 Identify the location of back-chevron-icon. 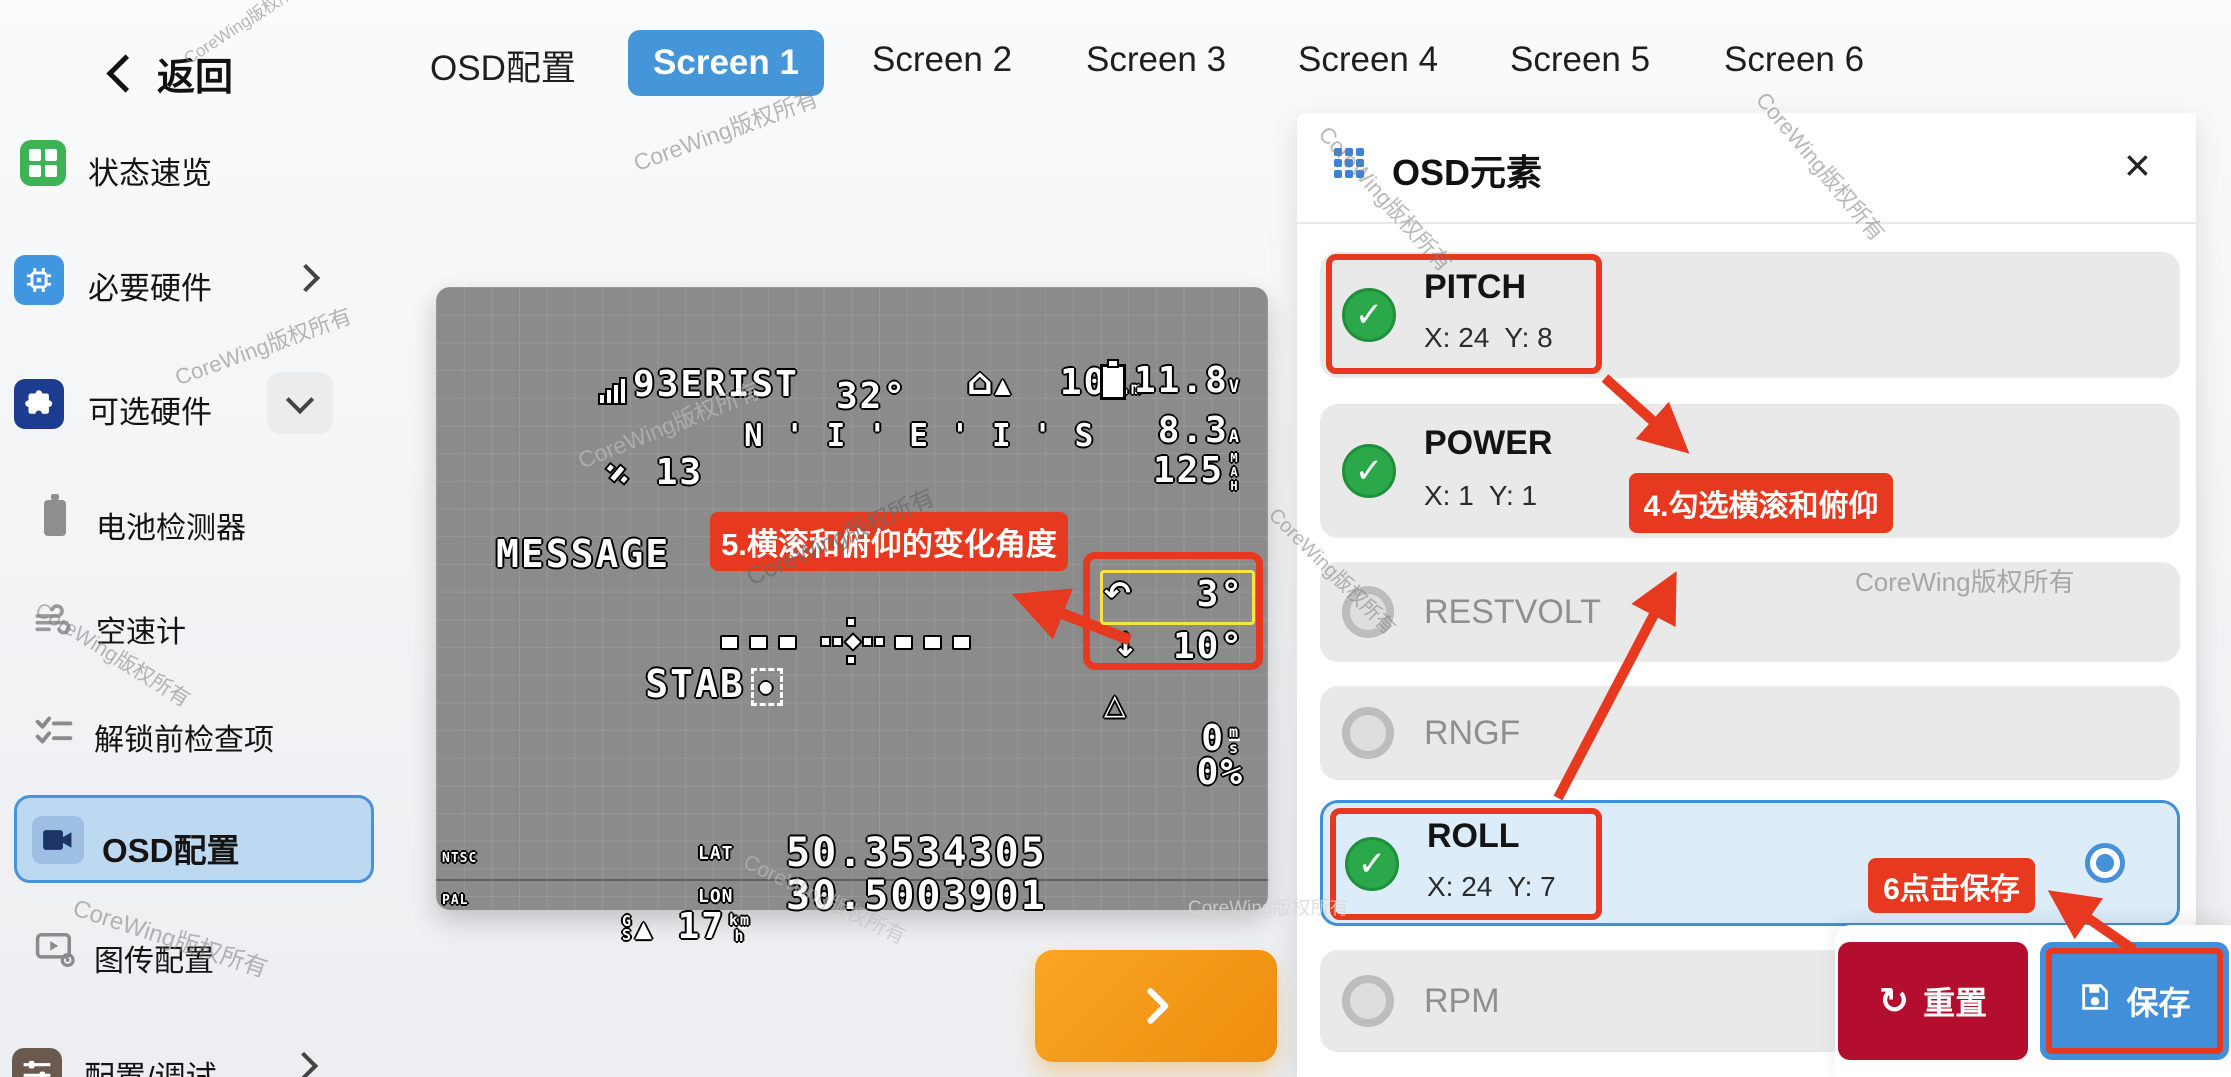
(125, 73).